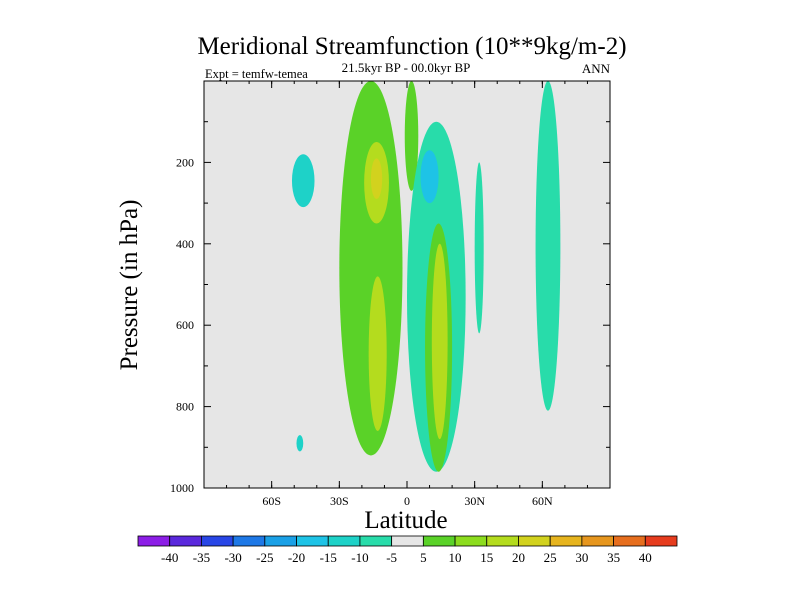  What do you see at coordinates (185, 162) in the screenshot?
I see `y-tick-label: 200` at bounding box center [185, 162].